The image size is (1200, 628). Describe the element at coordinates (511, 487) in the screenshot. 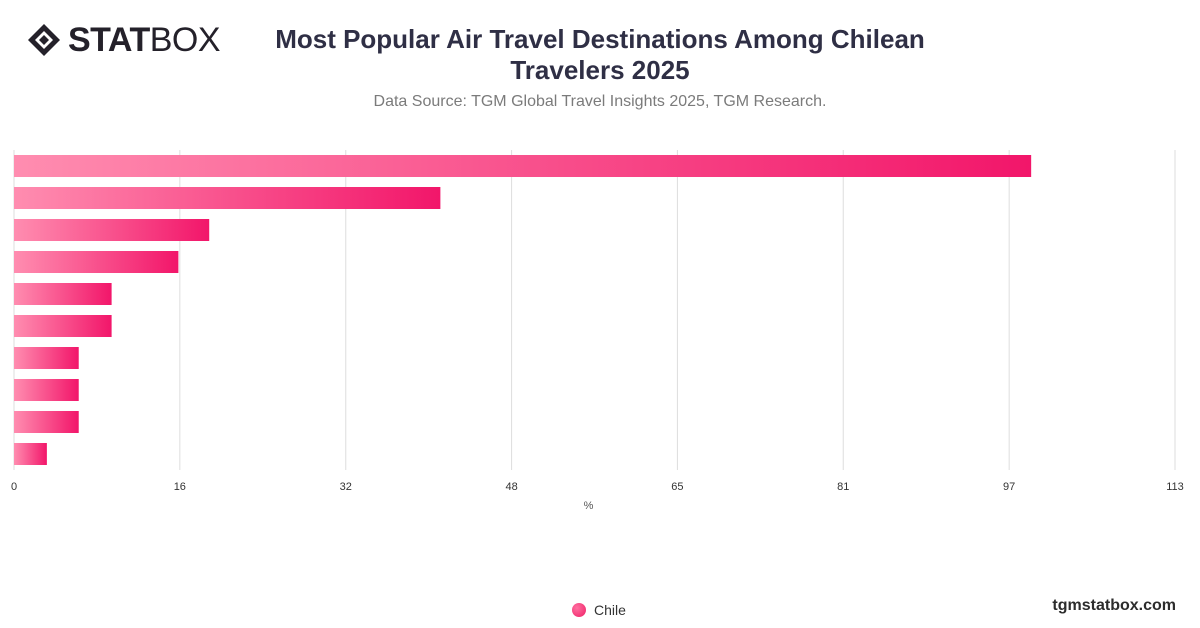

I see `x-tick-label: 48` at that location.